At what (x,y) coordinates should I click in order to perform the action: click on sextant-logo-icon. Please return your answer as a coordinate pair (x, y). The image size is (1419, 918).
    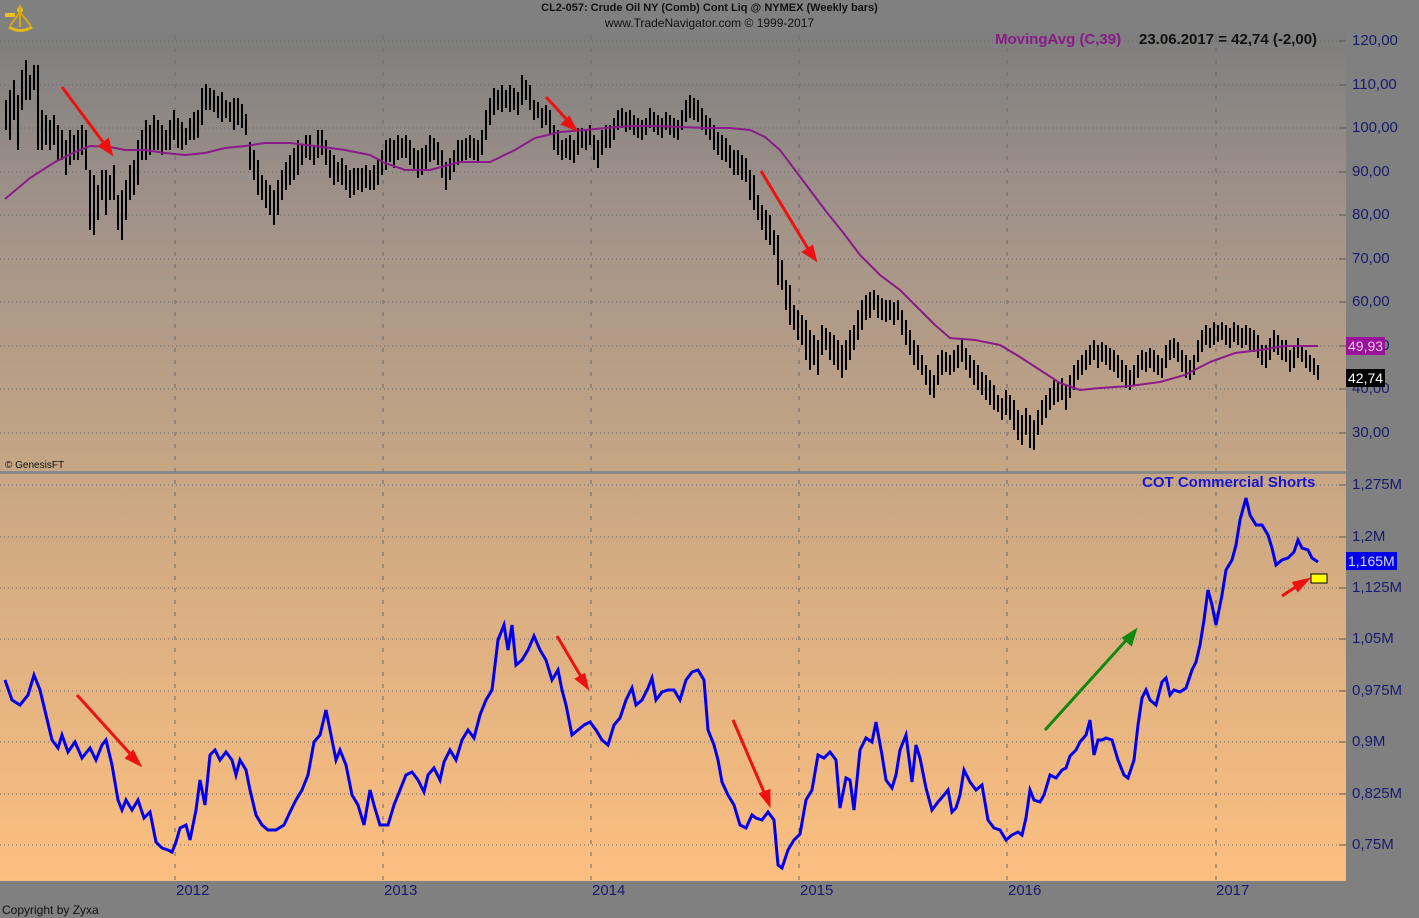
    Looking at the image, I should click on (19, 19).